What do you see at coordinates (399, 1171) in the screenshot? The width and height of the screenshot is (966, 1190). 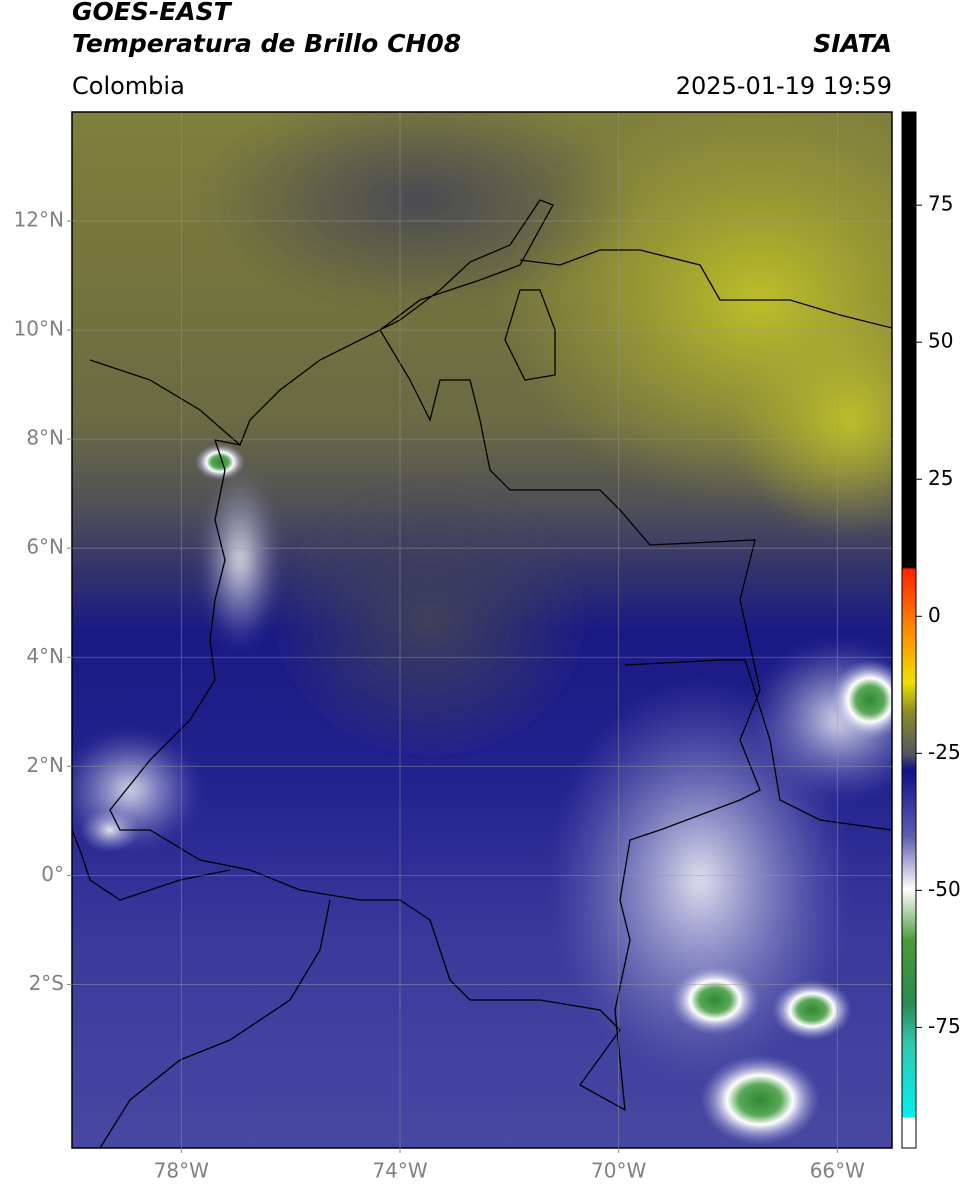 I see `x-tick-label: 74°W` at bounding box center [399, 1171].